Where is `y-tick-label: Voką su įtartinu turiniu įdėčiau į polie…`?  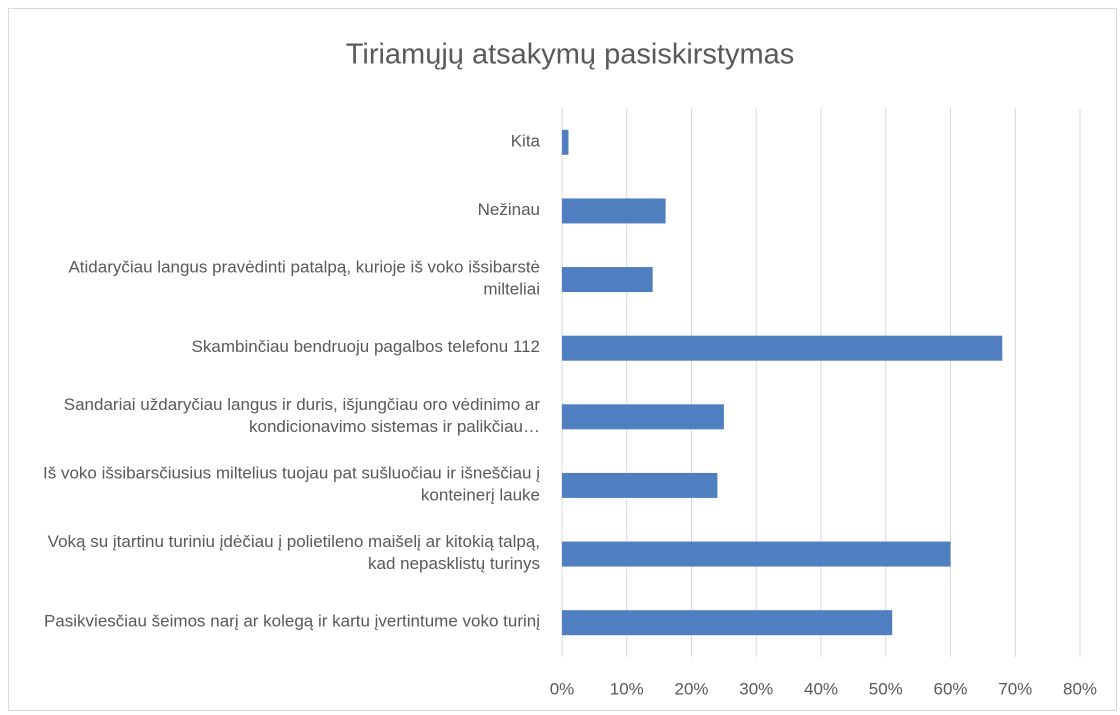 y-tick-label: Voką su įtartinu turiniu įdėčiau į polie… is located at coordinates (294, 553).